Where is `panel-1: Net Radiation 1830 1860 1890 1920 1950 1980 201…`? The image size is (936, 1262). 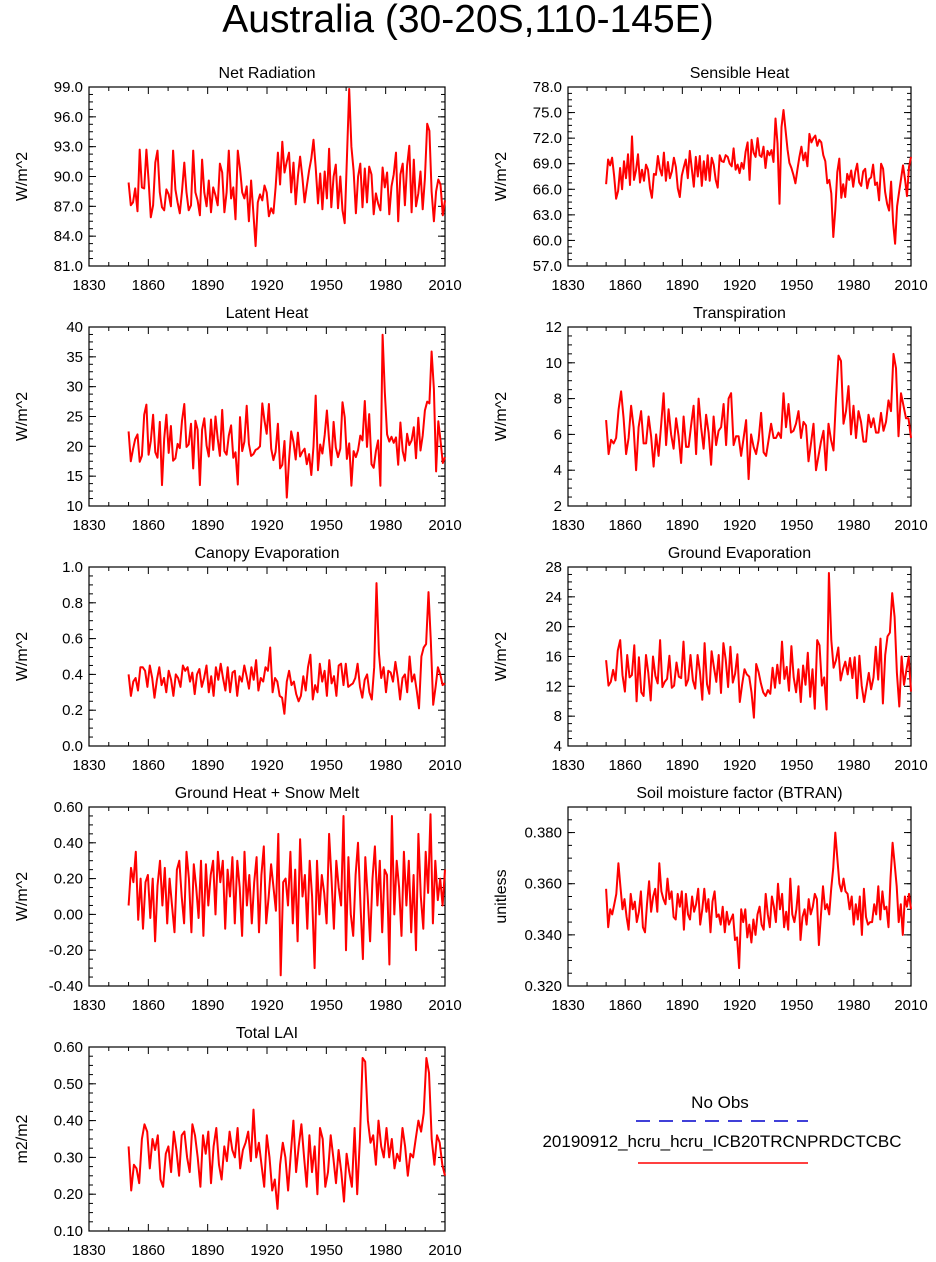 panel-1: Net Radiation 1830 1860 1890 1920 1950 1980 201… is located at coordinates (238, 179).